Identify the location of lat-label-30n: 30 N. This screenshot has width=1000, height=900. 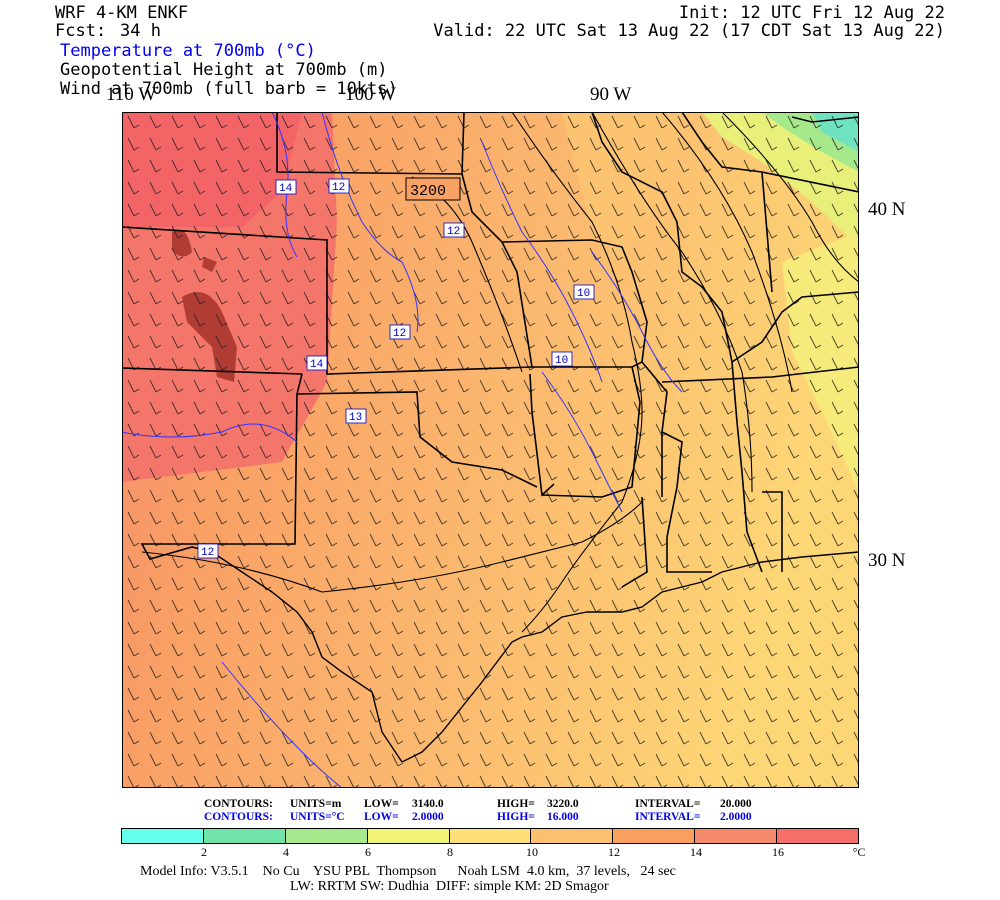
(887, 560).